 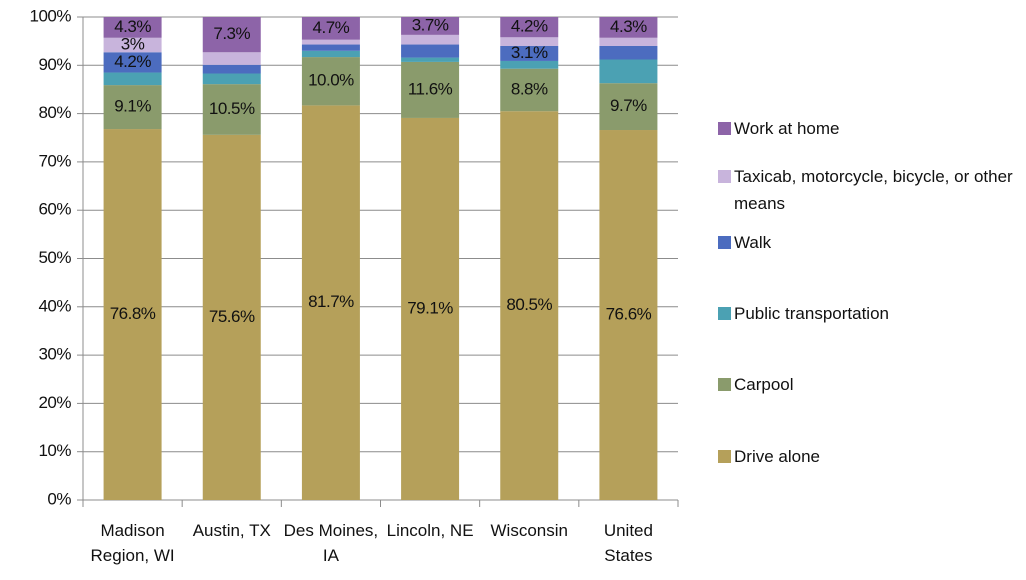 What do you see at coordinates (811, 313) in the screenshot?
I see `legend-label: Public transportation` at bounding box center [811, 313].